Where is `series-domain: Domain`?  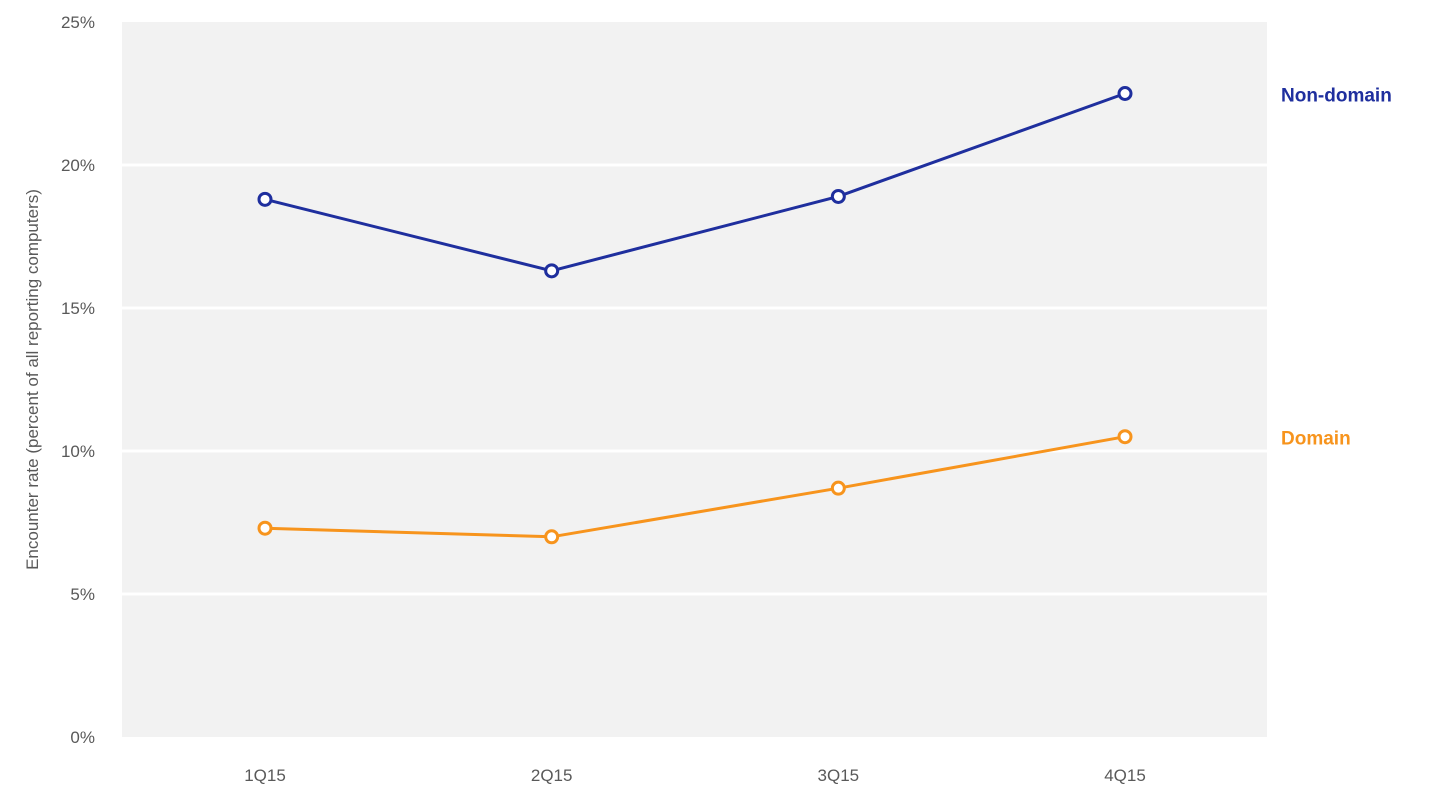 series-domain: Domain is located at coordinates (804, 487).